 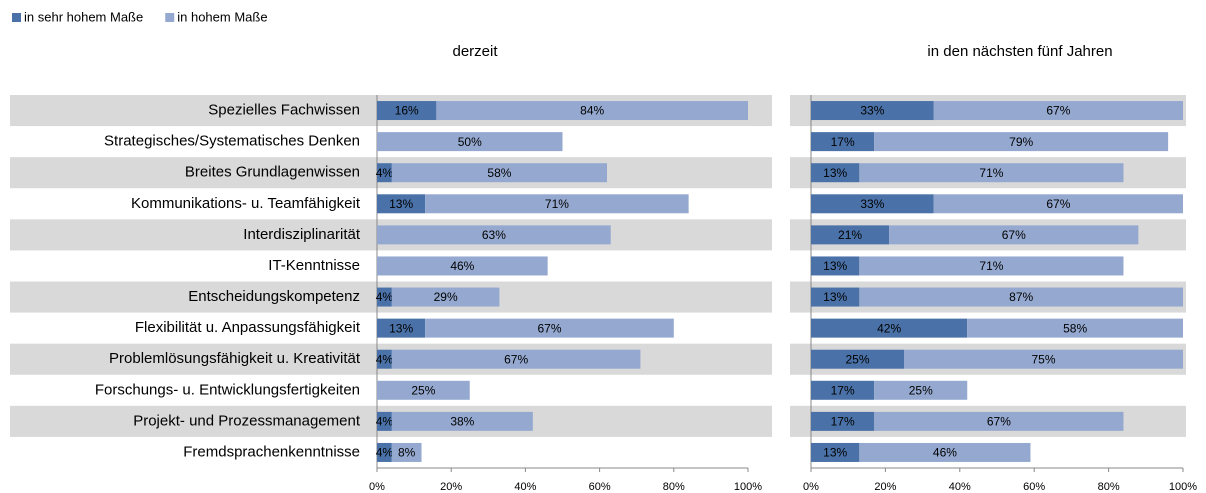 I want to click on y-tick-label: Breites Grundlagenwissen, so click(x=272, y=172).